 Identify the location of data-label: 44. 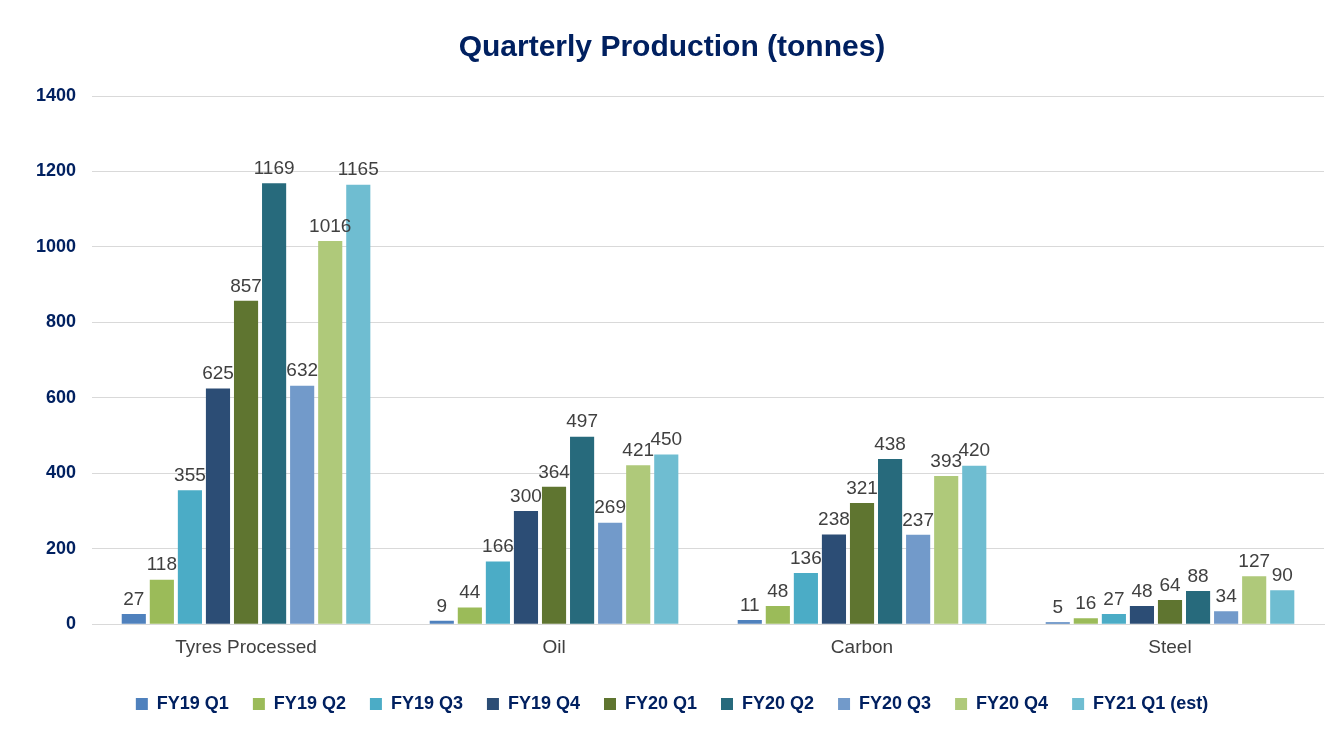
(470, 592).